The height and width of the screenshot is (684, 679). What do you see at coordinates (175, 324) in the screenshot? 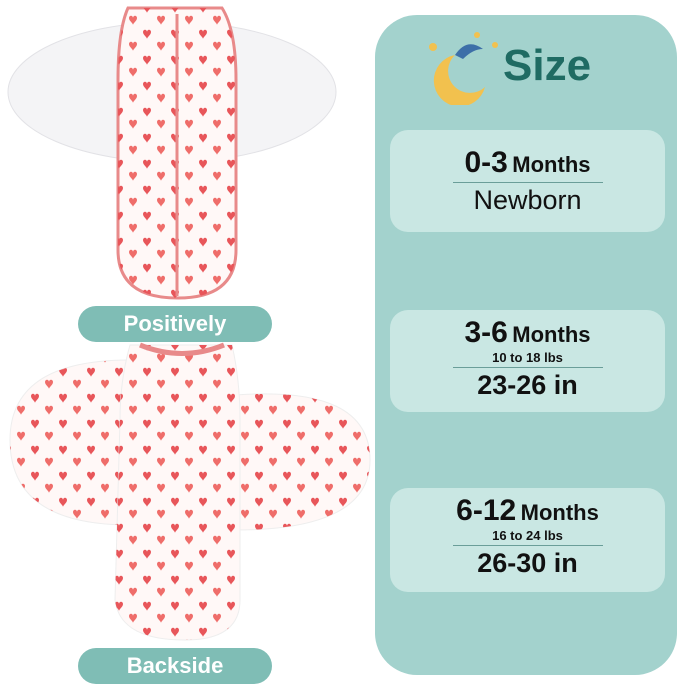
I see `label-front: Positively` at bounding box center [175, 324].